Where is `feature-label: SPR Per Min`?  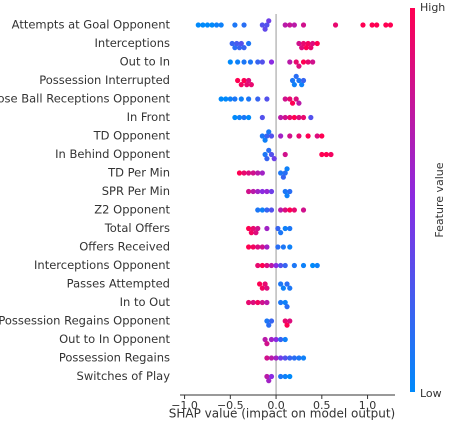
feature-label: SPR Per Min is located at coordinates (136, 191).